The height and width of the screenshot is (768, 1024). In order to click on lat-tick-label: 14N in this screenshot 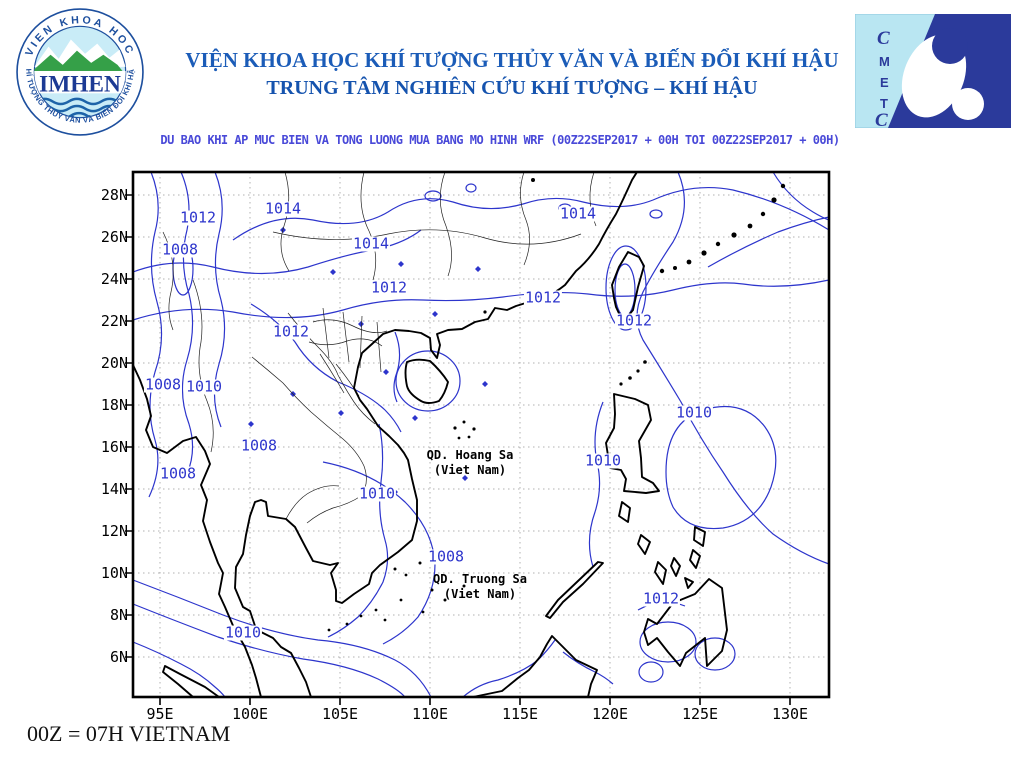, I will do `click(114, 489)`.